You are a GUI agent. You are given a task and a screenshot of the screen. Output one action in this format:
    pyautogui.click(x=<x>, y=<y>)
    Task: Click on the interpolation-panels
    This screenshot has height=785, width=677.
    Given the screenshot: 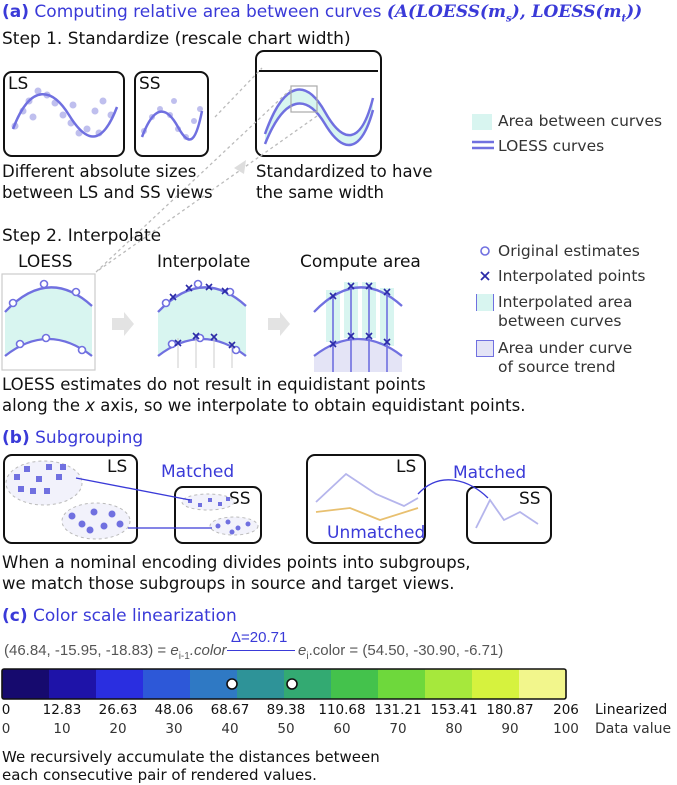 What is the action you would take?
    pyautogui.click(x=202, y=322)
    